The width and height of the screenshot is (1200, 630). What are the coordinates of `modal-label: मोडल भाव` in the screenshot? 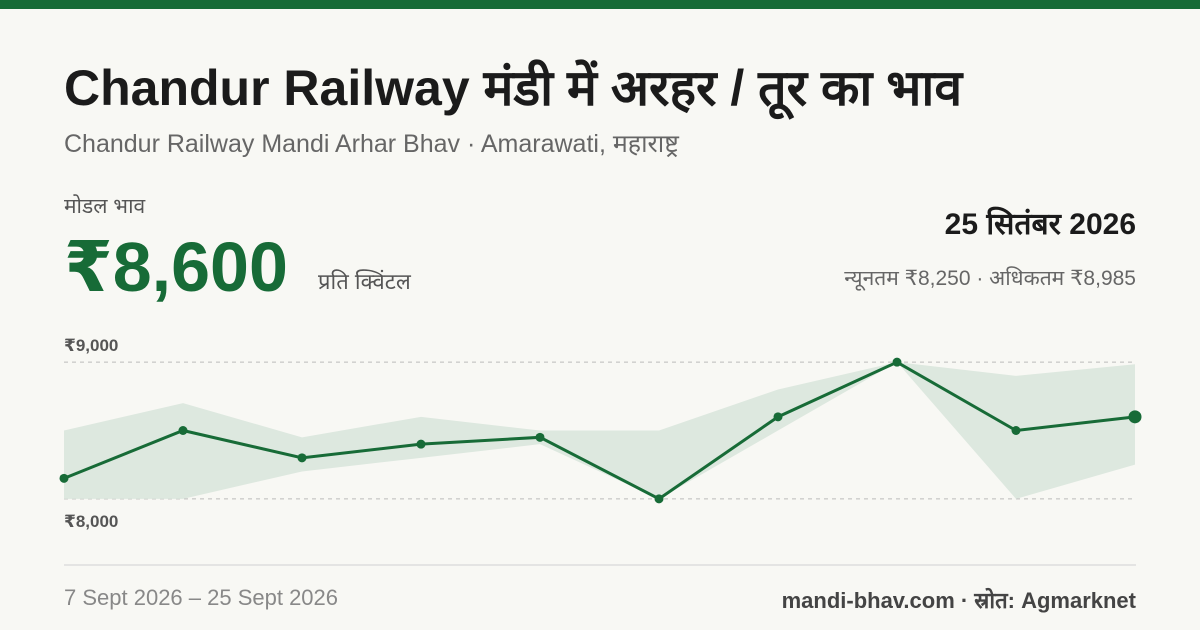 It's located at (105, 206).